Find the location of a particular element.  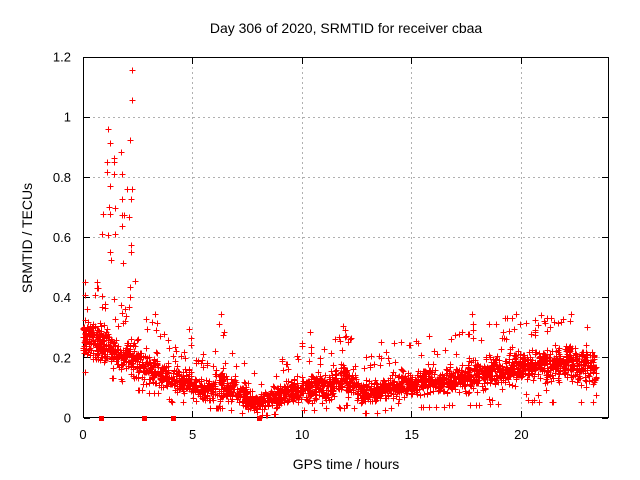

y-tick-label: 1.2 is located at coordinates (62, 57).